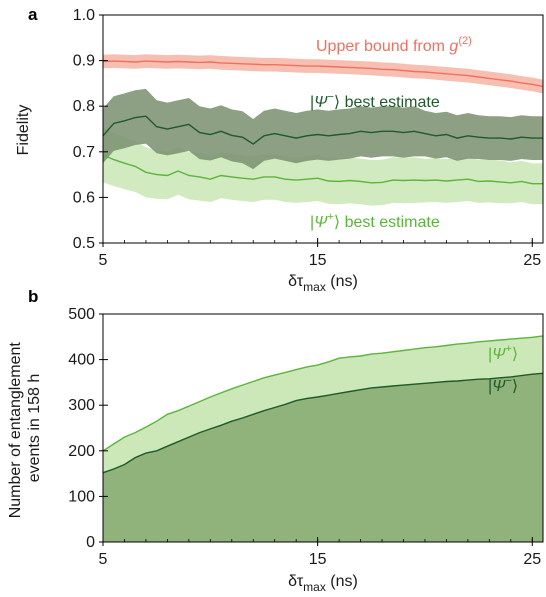 The height and width of the screenshot is (597, 546). I want to click on panel-a-ytick-label: 0.5, so click(84, 243).